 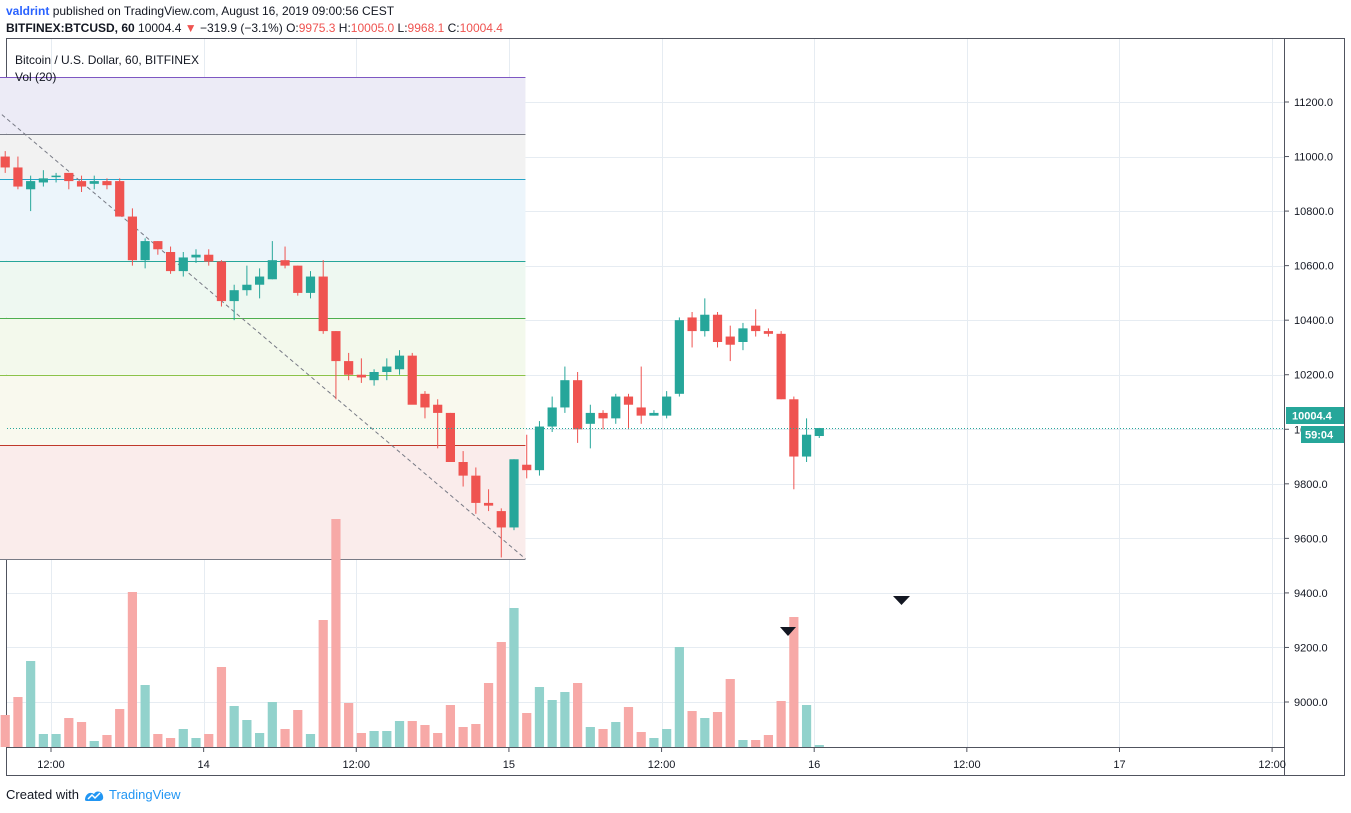 What do you see at coordinates (1311, 648) in the screenshot?
I see `price-axis-label: 9200.0` at bounding box center [1311, 648].